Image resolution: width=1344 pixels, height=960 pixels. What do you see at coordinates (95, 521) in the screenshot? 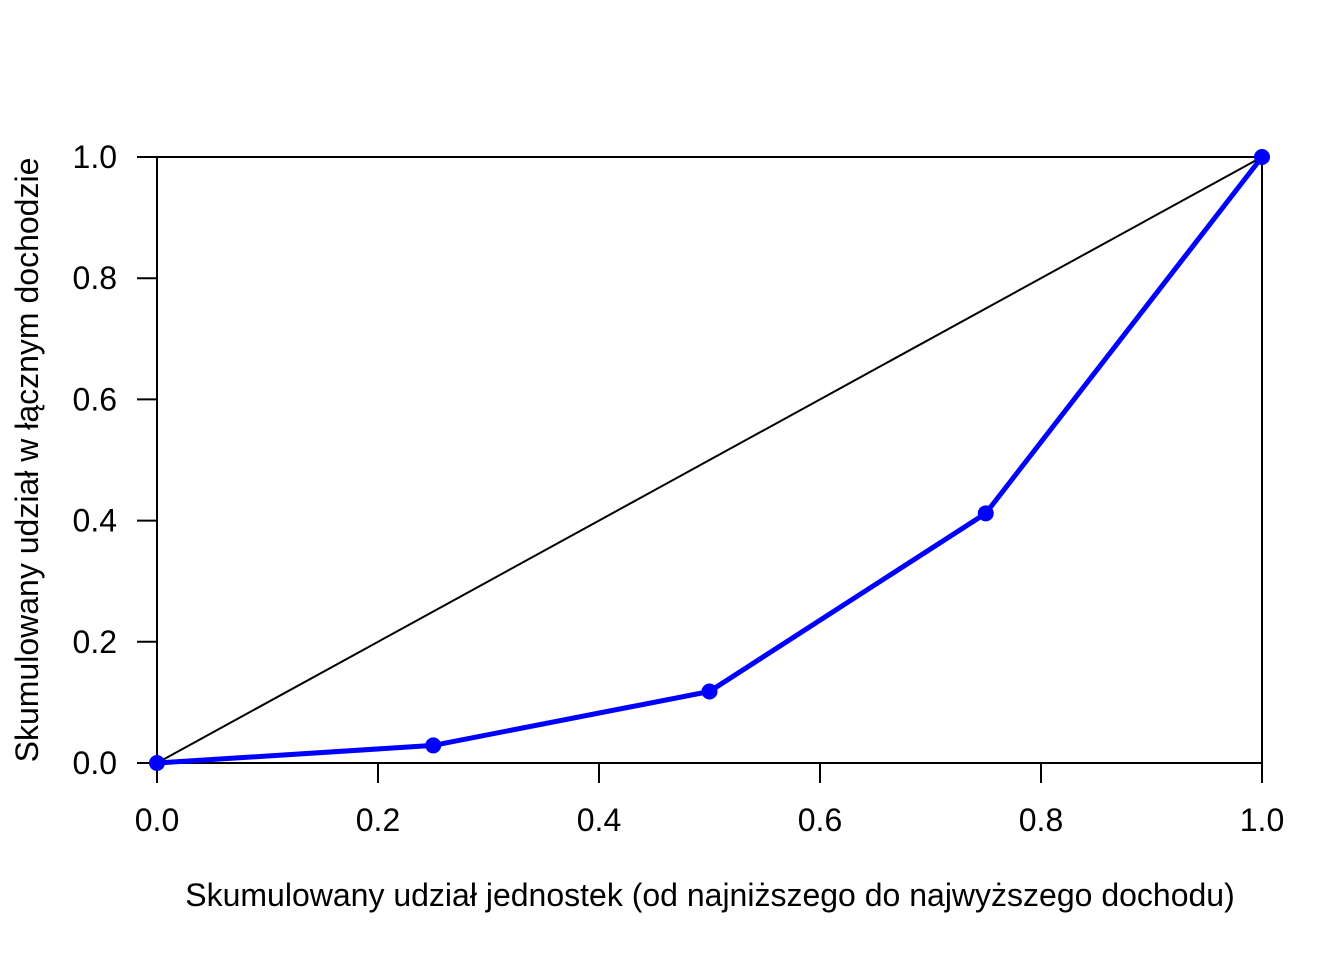
I see `y-tick-label: 0.4` at bounding box center [95, 521].